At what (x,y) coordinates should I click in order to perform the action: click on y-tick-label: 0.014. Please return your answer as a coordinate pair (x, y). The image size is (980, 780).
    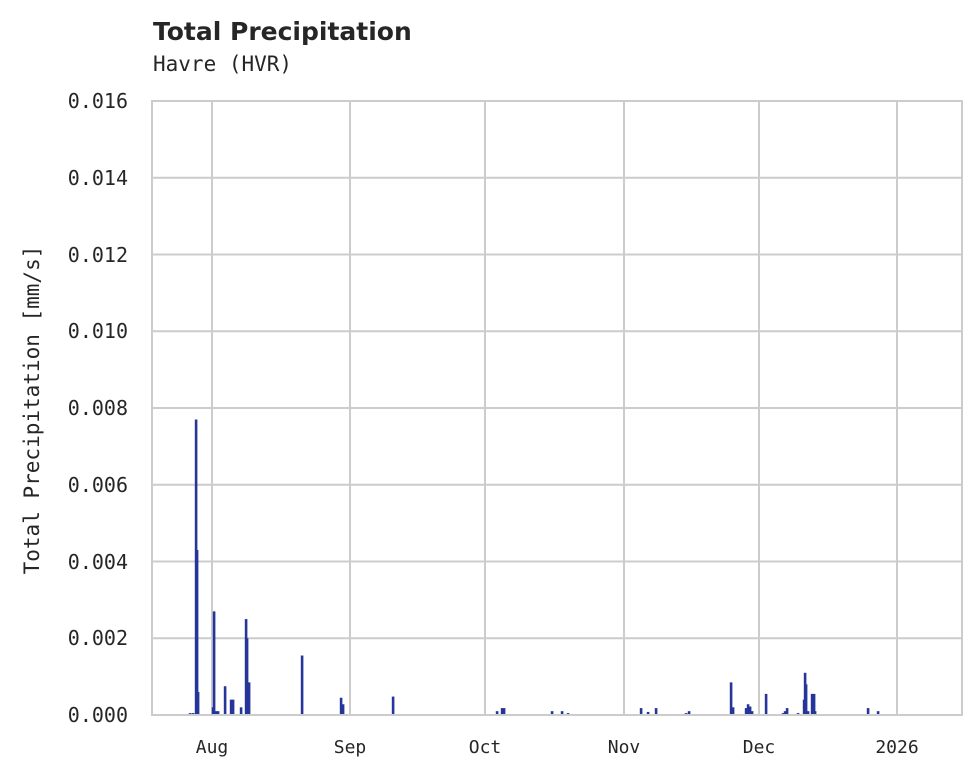
    Looking at the image, I should click on (97, 177).